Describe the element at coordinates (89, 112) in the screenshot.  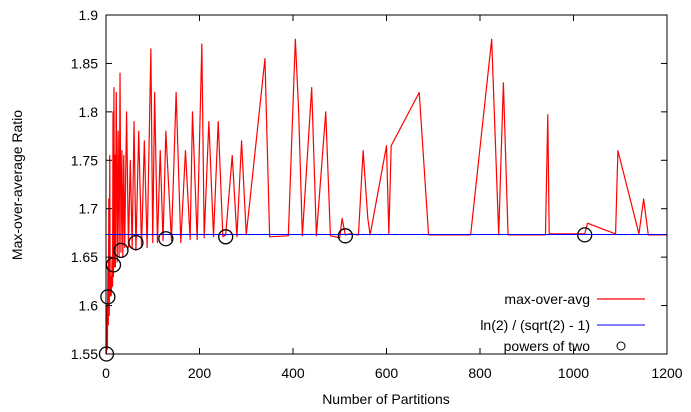
I see `y-tick-label: 1.8` at that location.